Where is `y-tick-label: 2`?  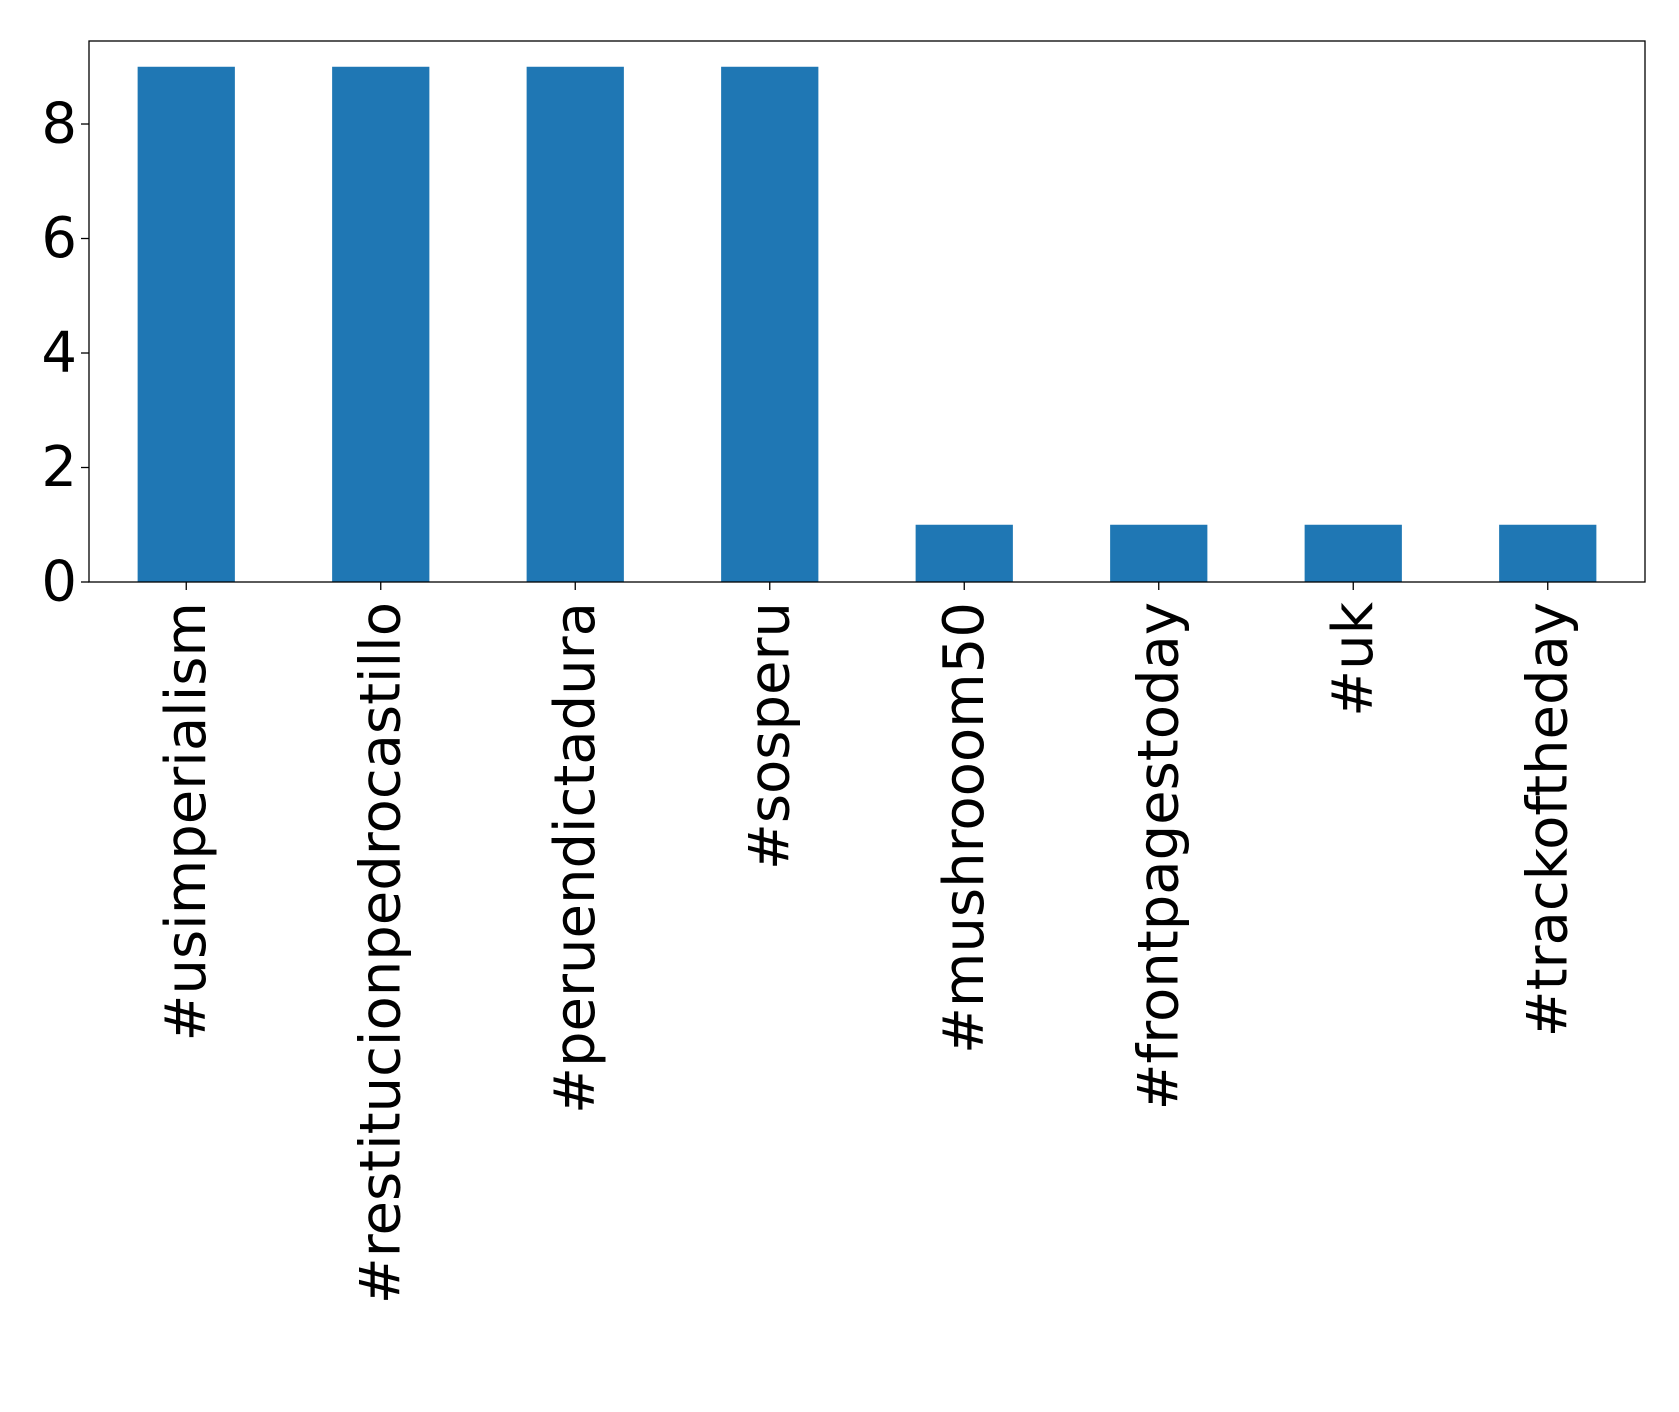
y-tick-label: 2 is located at coordinates (59, 467).